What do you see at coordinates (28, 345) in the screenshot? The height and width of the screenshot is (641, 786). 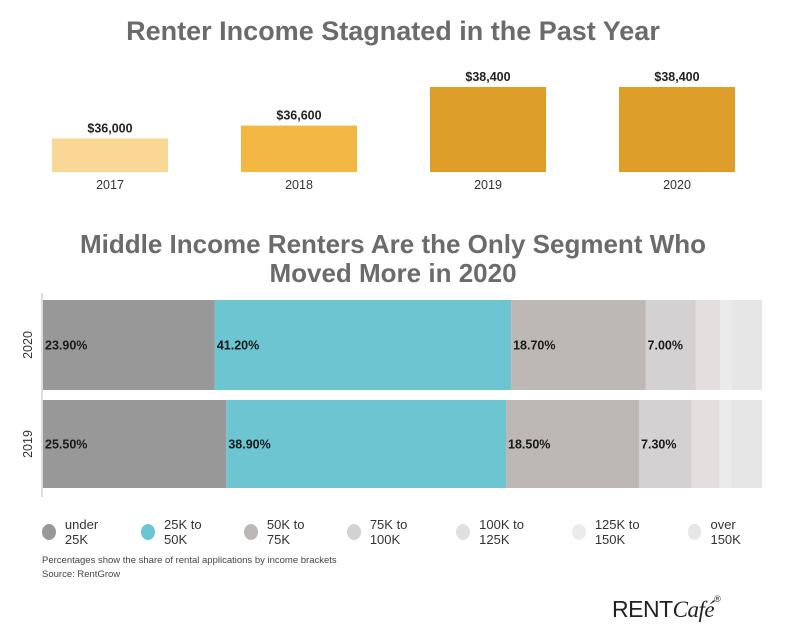 I see `row-year-label: 2020` at bounding box center [28, 345].